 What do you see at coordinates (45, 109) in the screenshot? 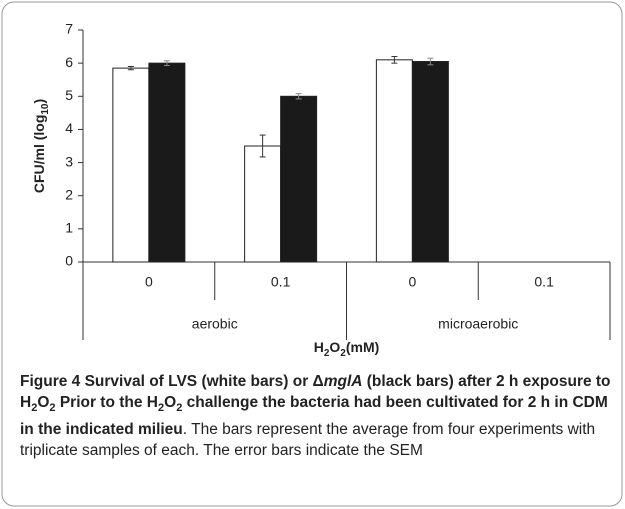
I see `y-axis-title-part: 10` at bounding box center [45, 109].